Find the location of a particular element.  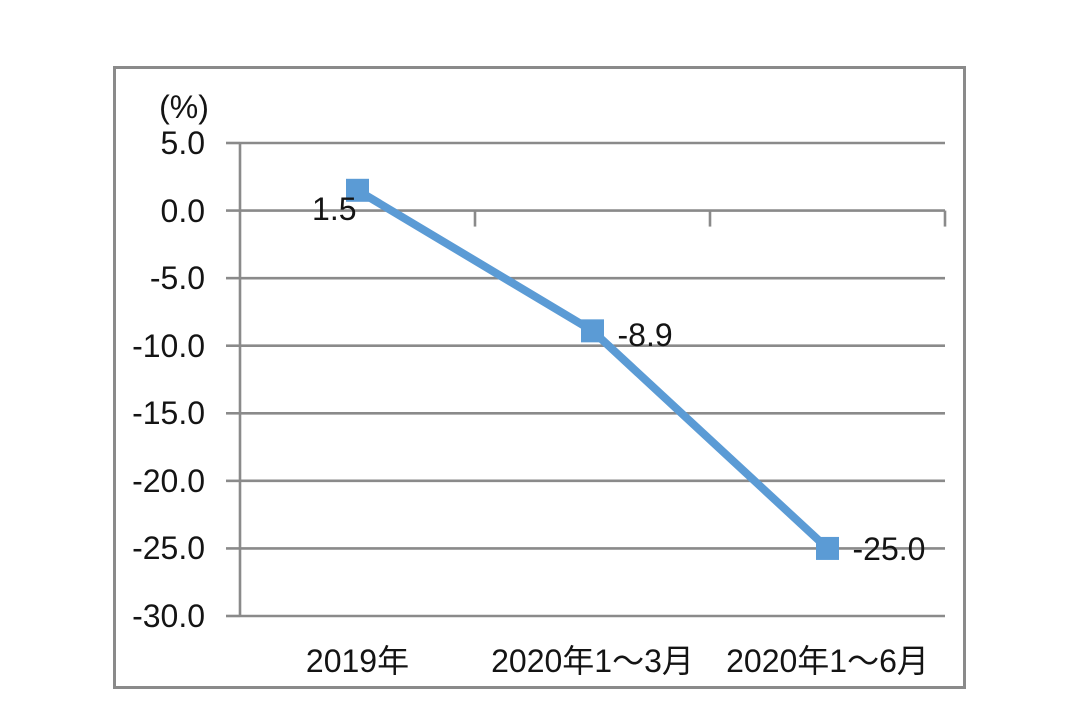

y-tick-label: -15.0 is located at coordinates (168, 413).